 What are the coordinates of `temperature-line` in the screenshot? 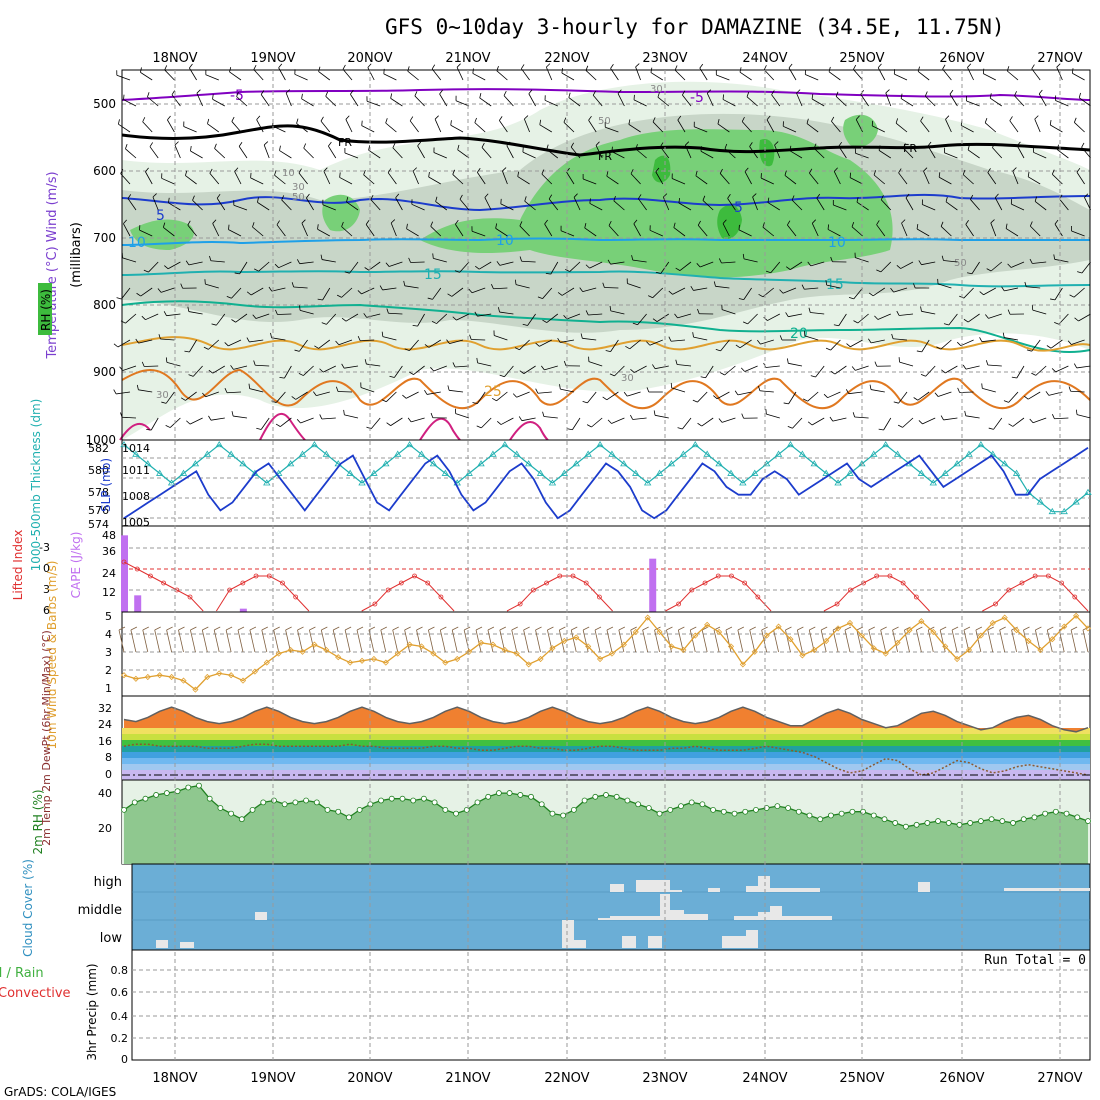 It's located at (606, 719).